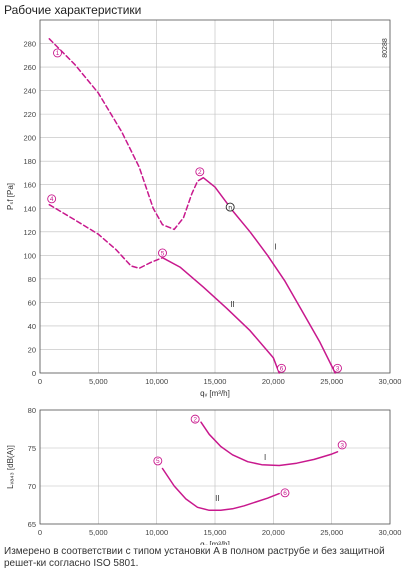 This screenshot has width=412, height=587. Describe the element at coordinates (34, 373) in the screenshot. I see `p-y-tick-label: 0` at that location.